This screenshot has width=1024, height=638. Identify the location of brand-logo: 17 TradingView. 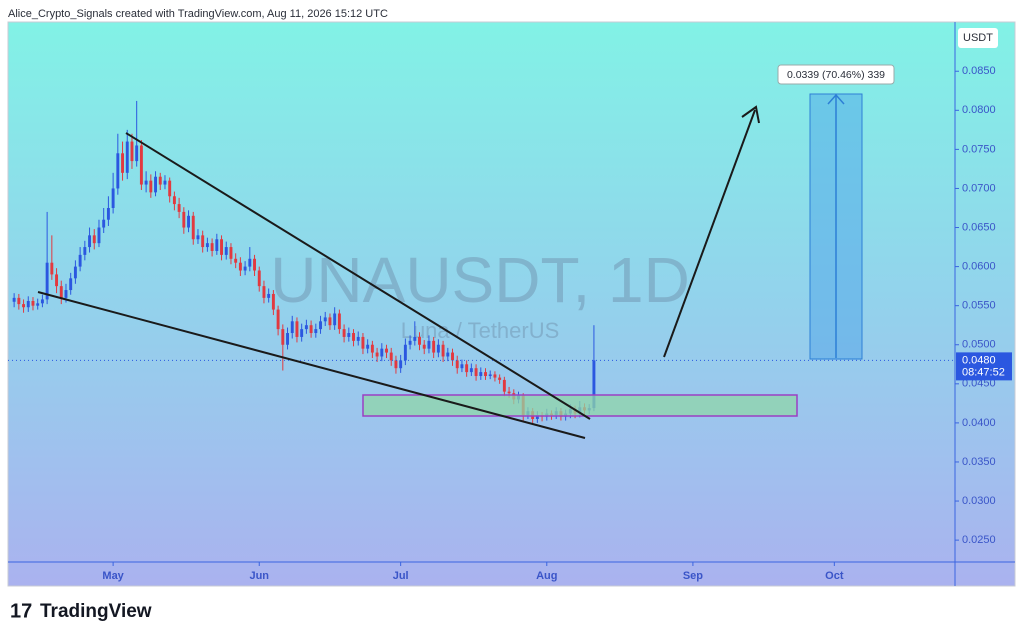
(81, 611).